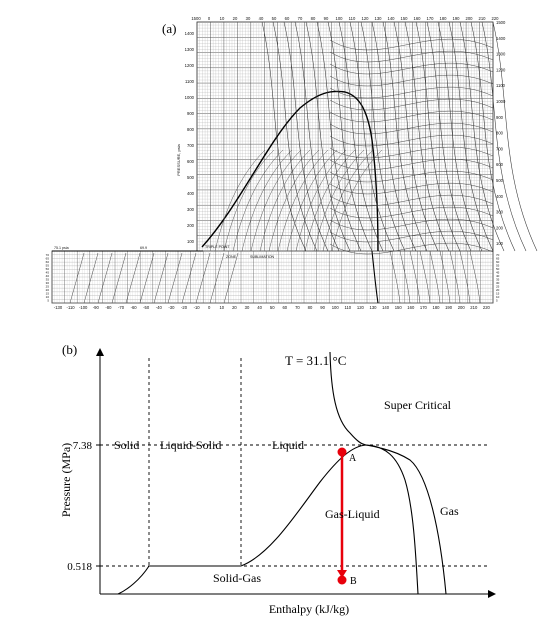 This screenshot has width=554, height=624. Describe the element at coordinates (342, 574) in the screenshot. I see `process-arrow-head` at that location.